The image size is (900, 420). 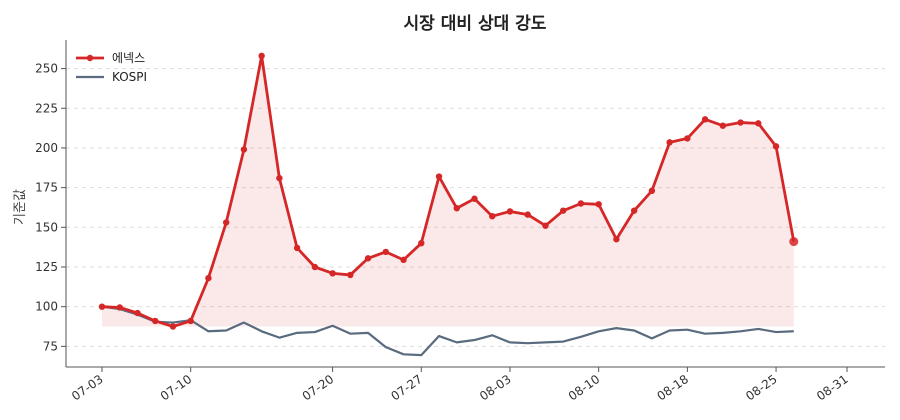 I want to click on last-data-point, so click(x=794, y=242).